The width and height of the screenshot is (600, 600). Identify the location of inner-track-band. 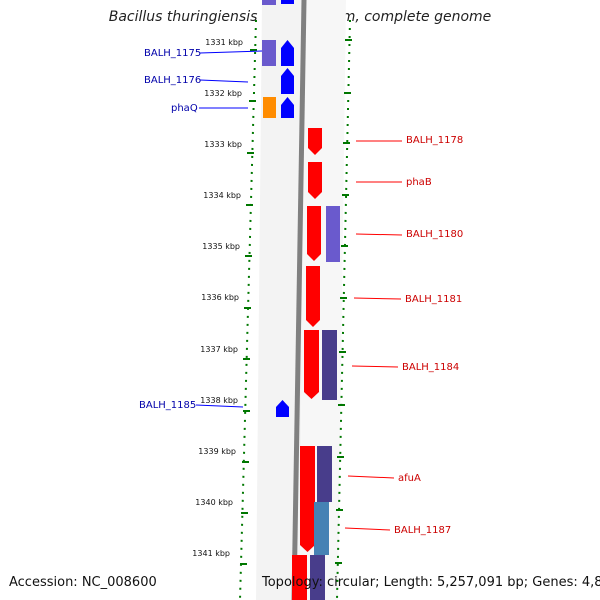
(280, 300).